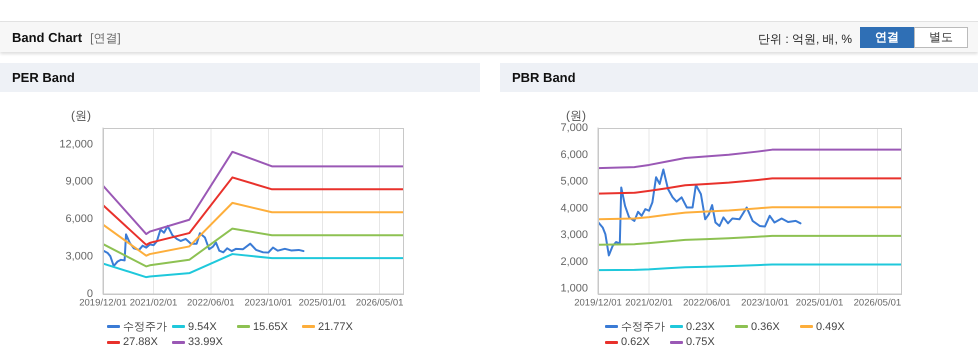 This screenshot has width=978, height=362. Describe the element at coordinates (47, 37) in the screenshot. I see `text: Band Chart` at that location.